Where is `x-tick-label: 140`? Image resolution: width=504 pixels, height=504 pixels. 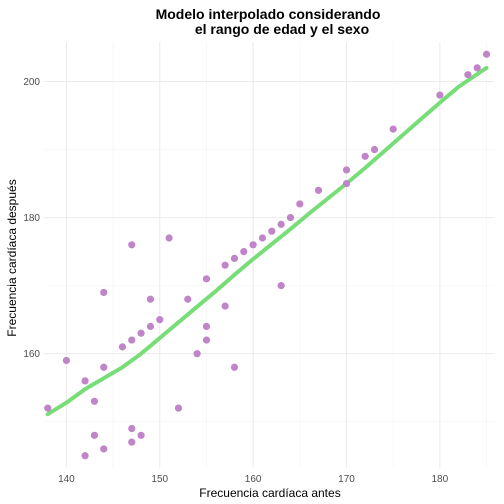 x-tick-label: 140 is located at coordinates (66, 479).